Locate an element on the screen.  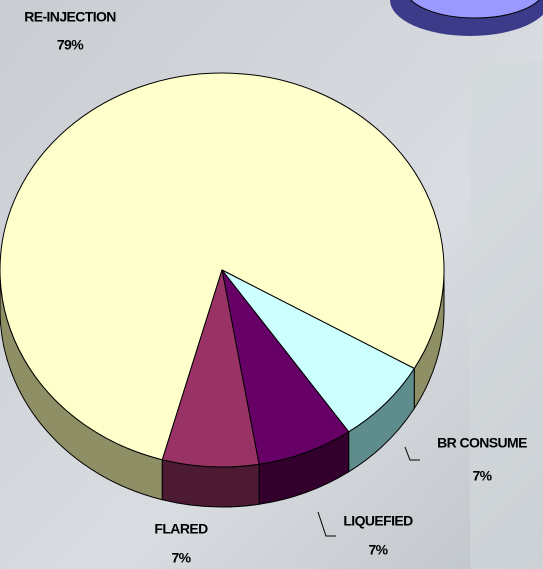
decor-ellipse is located at coordinates (475, 9).